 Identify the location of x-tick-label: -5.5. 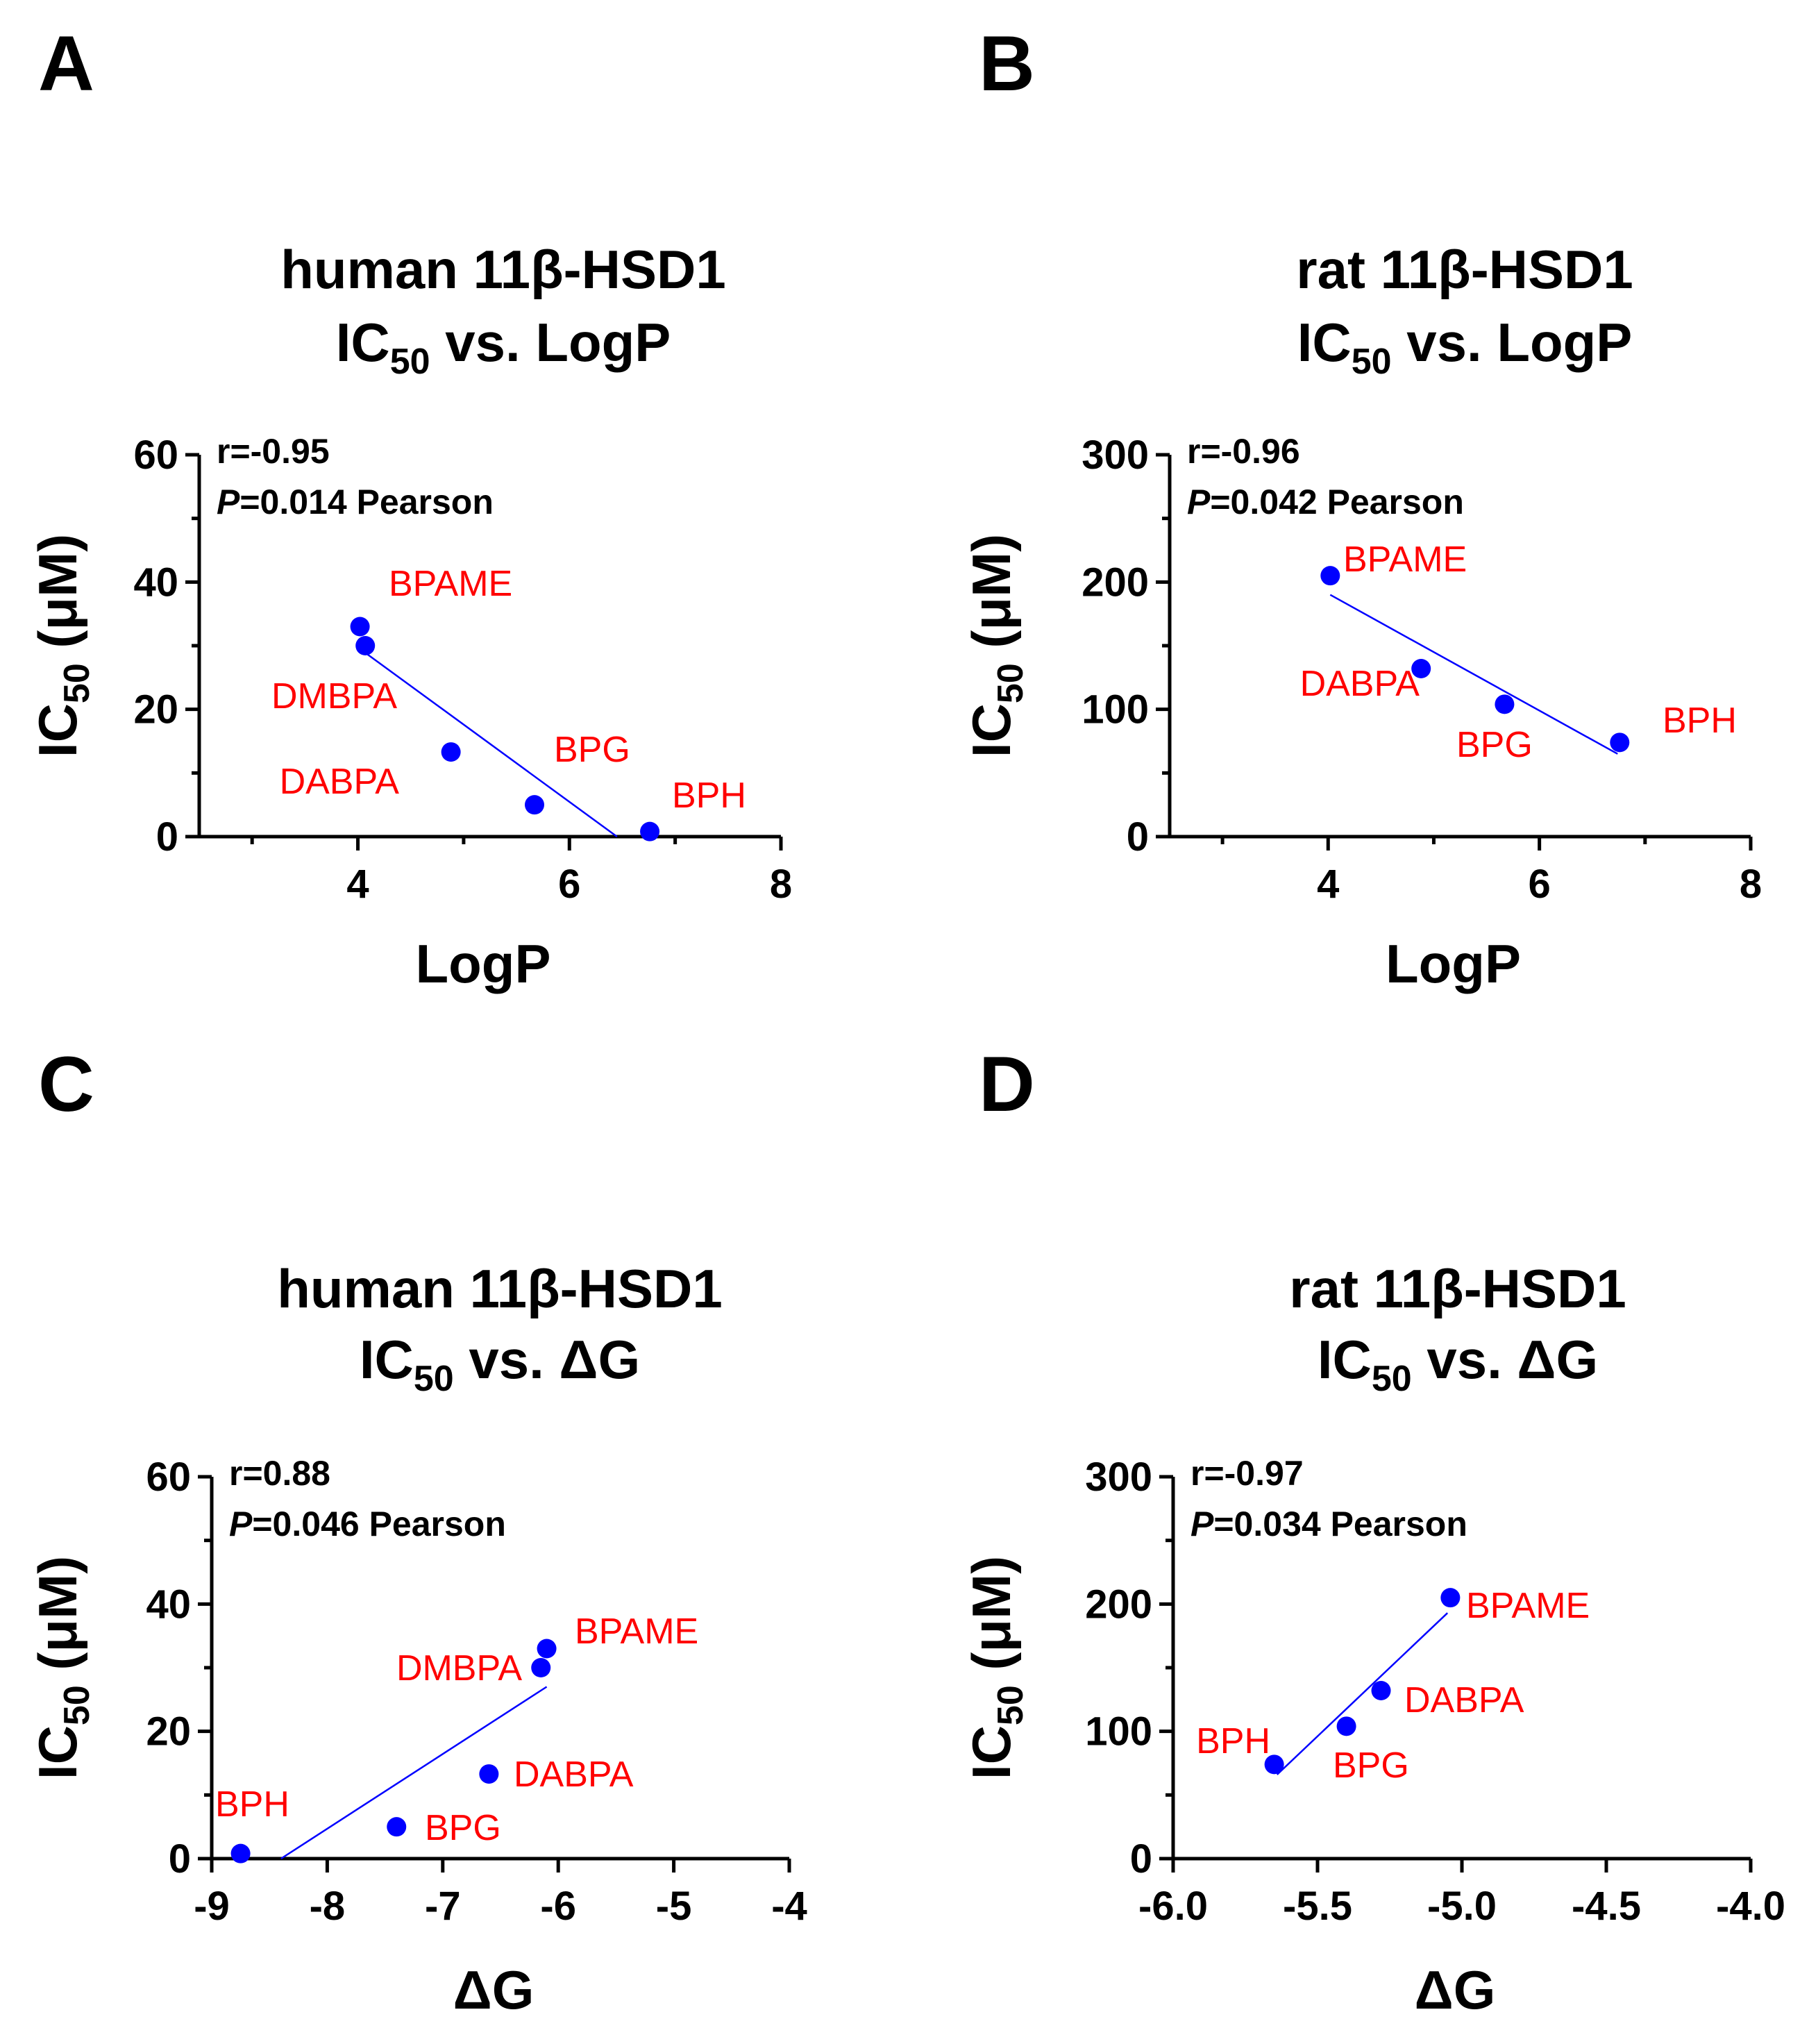
(1318, 1906).